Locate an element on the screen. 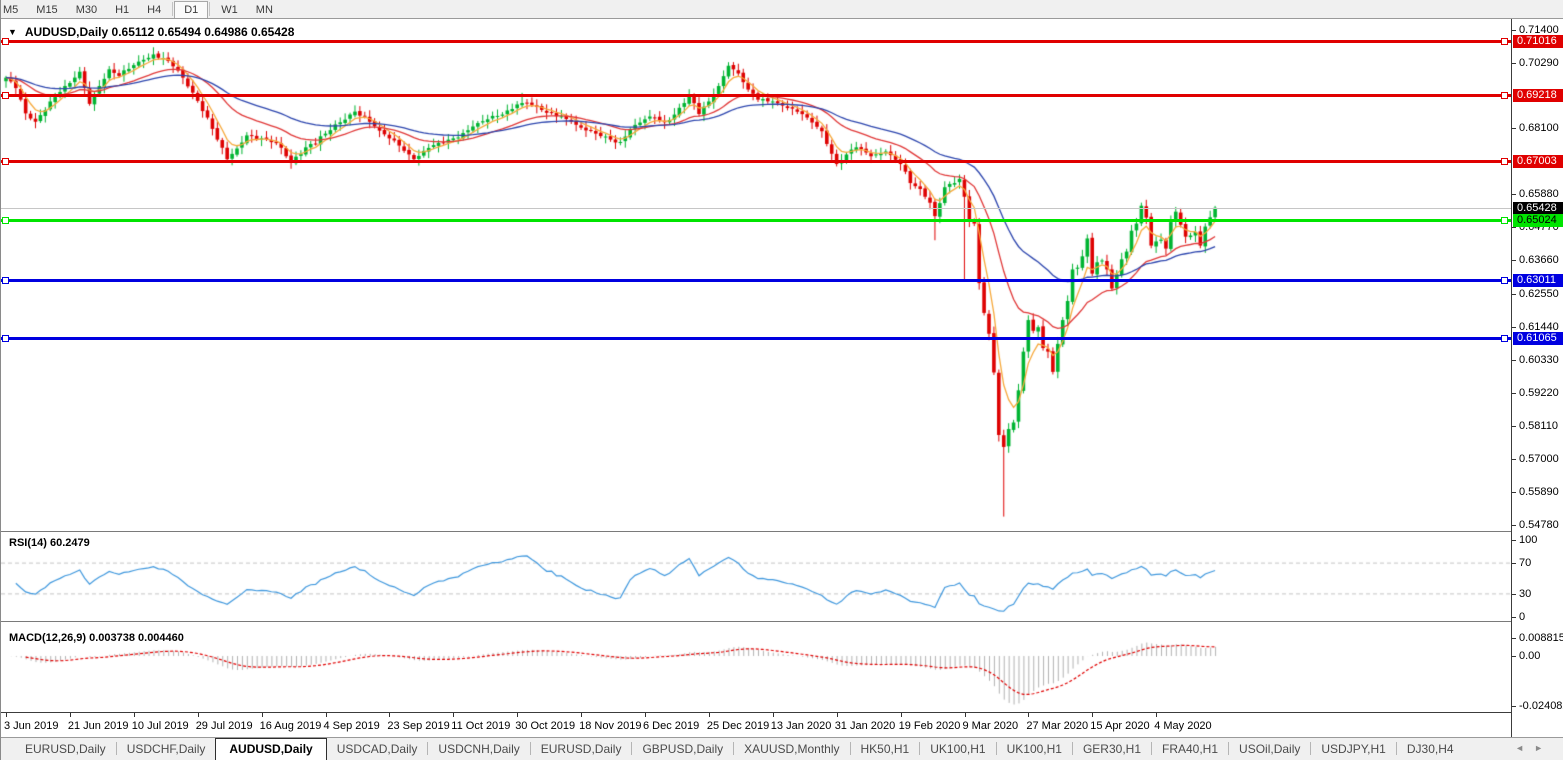 This screenshot has height=760, width=1563. price-tick-0.65880-label: 0.65880 is located at coordinates (1539, 194).